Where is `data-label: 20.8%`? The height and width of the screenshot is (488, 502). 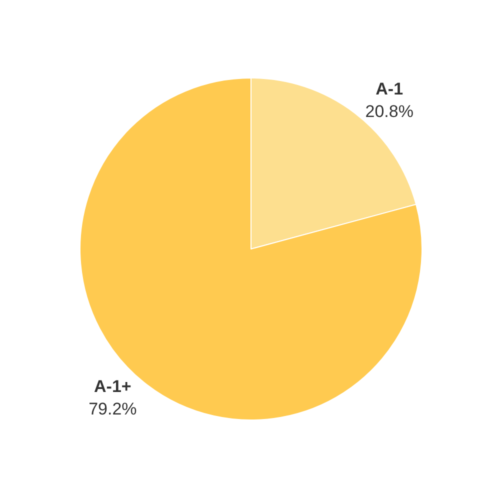
data-label: 20.8% is located at coordinates (389, 111).